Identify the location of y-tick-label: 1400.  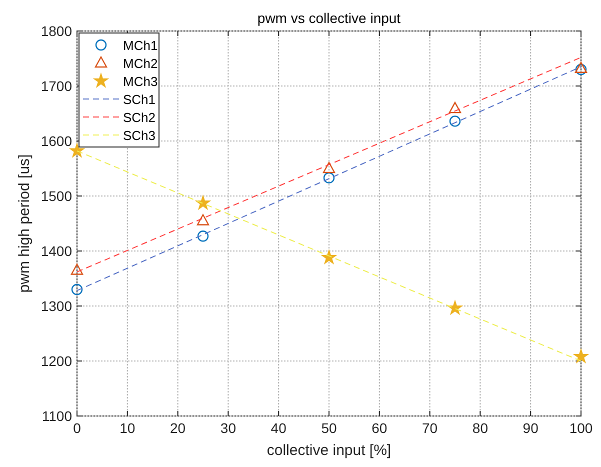
(56, 251).